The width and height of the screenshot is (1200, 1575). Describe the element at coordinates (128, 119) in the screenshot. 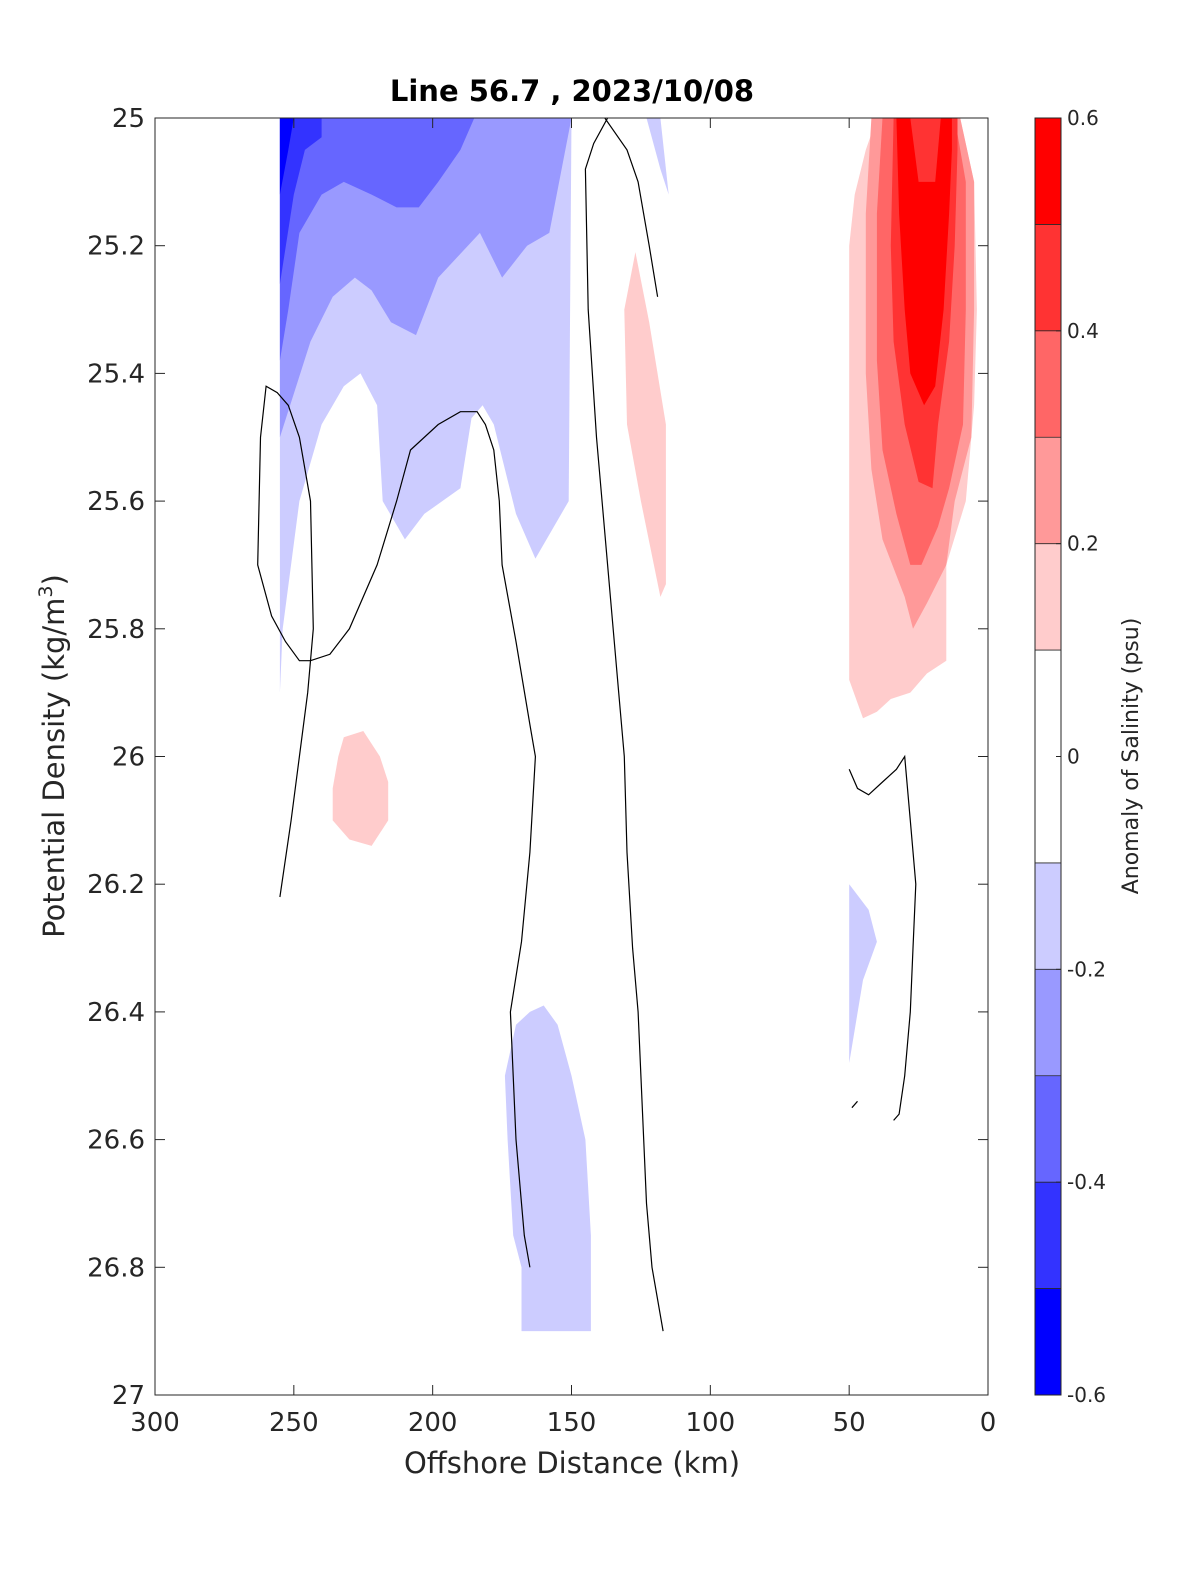

I see `y-tick-label: 25` at that location.